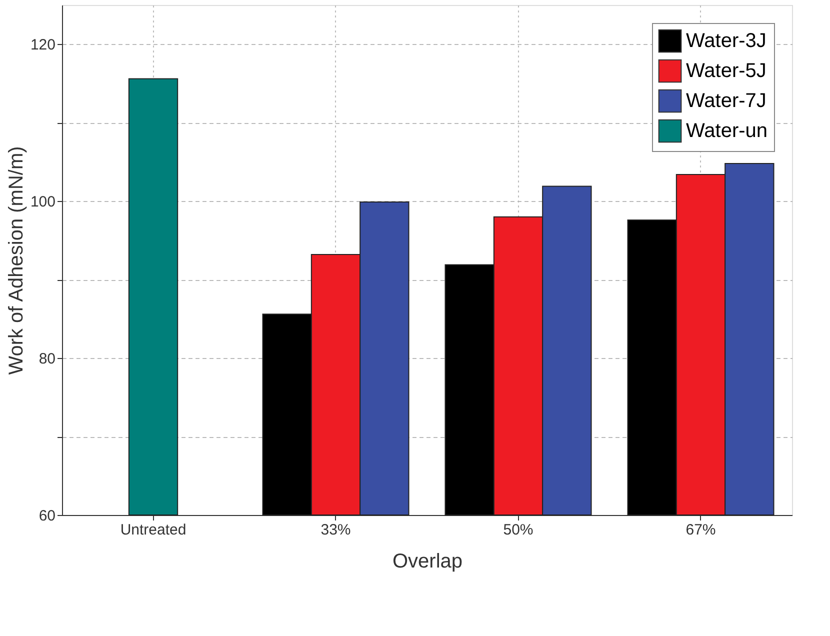 The height and width of the screenshot is (636, 830). Describe the element at coordinates (518, 530) in the screenshot. I see `x-tick-label: 50%` at that location.